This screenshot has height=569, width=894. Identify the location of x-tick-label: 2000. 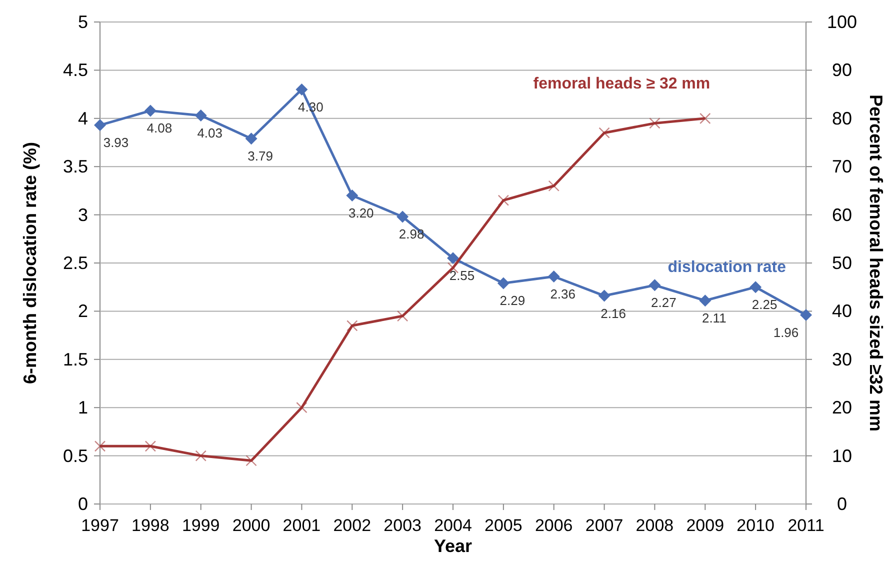
(251, 525).